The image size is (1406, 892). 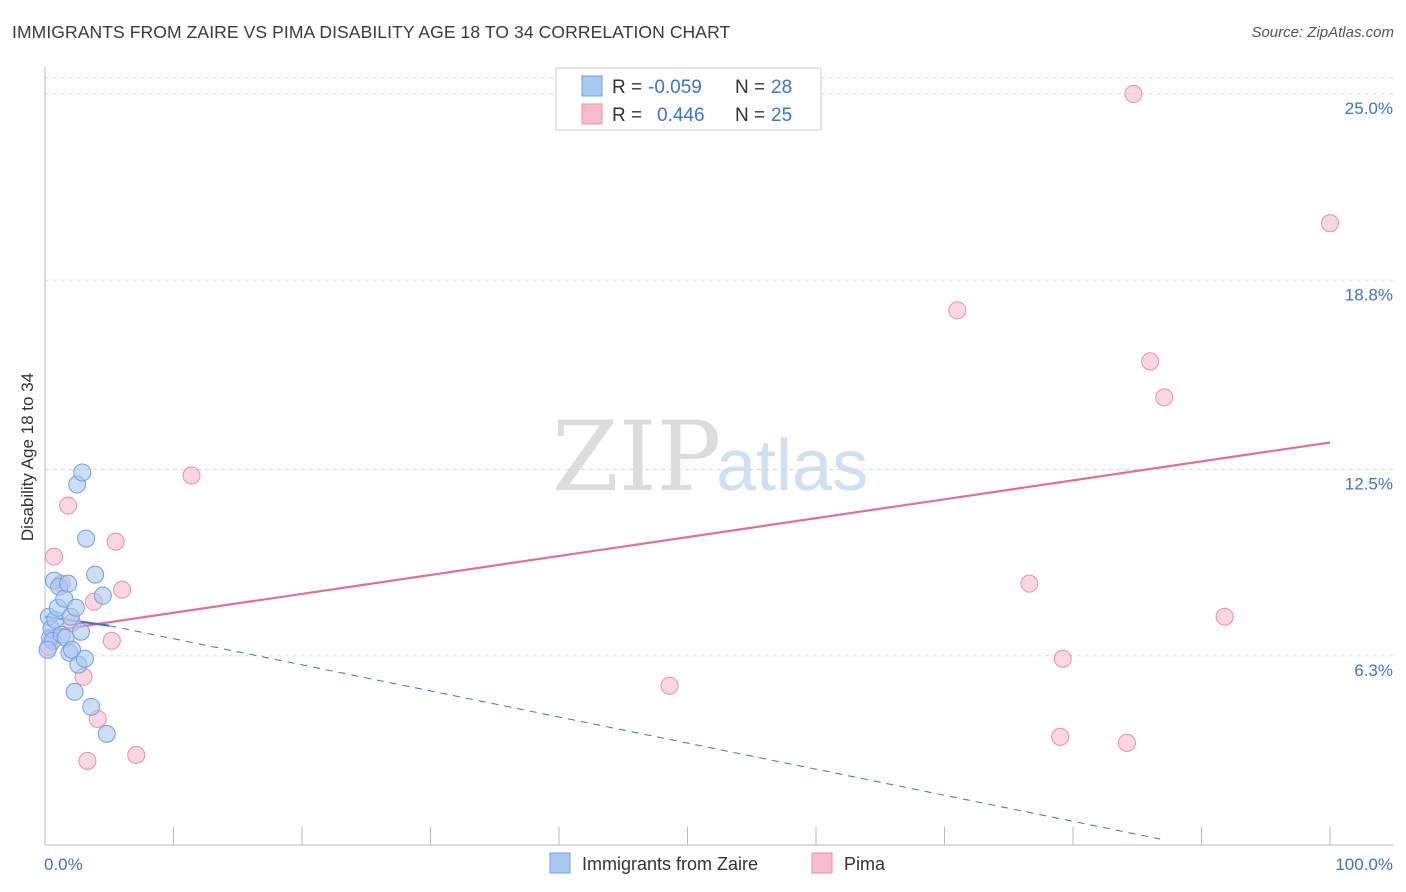 I want to click on series-legend: Immigrants from Zaire Pima, so click(x=717, y=863).